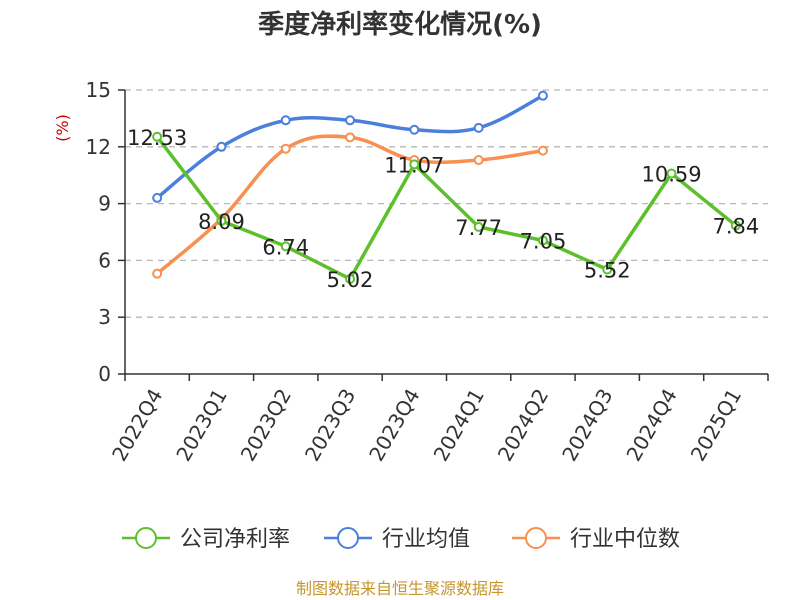 The width and height of the screenshot is (800, 600). What do you see at coordinates (104, 260) in the screenshot?
I see `y-tick-label: 6` at bounding box center [104, 260].